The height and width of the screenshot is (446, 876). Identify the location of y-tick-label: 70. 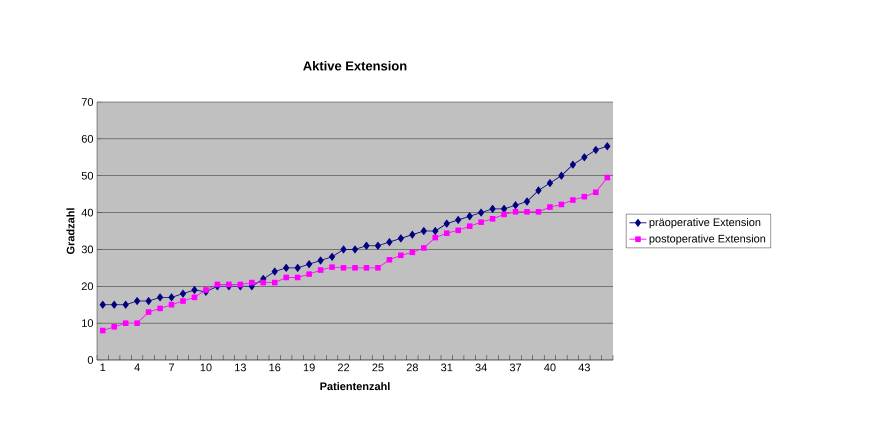
(88, 102).